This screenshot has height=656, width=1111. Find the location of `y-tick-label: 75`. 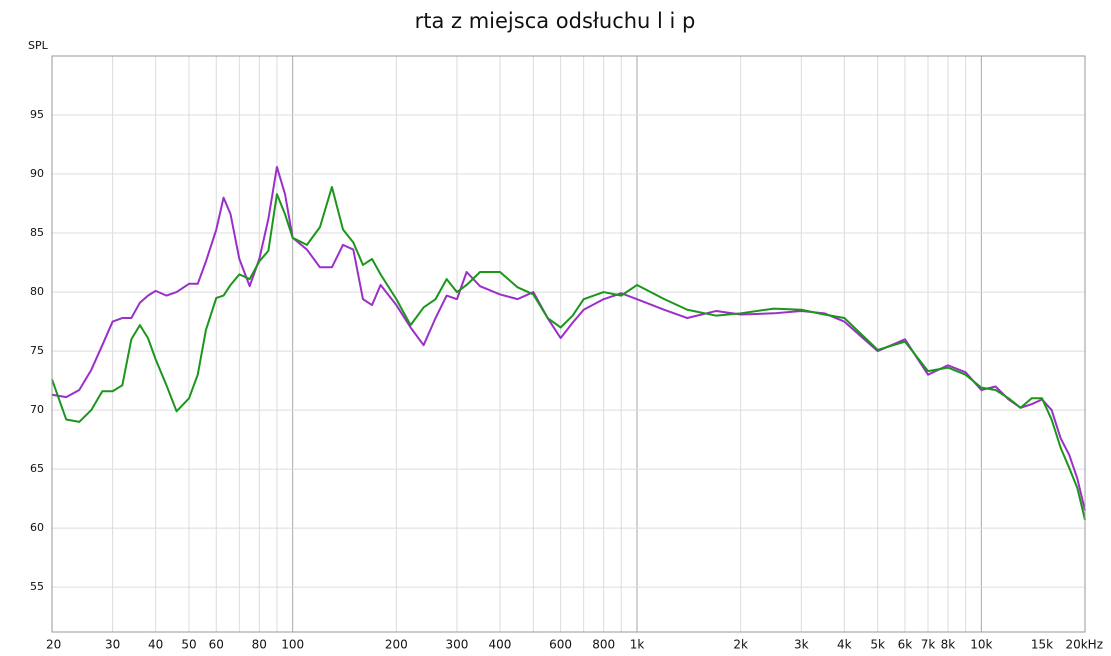

y-tick-label: 75 is located at coordinates (37, 350).